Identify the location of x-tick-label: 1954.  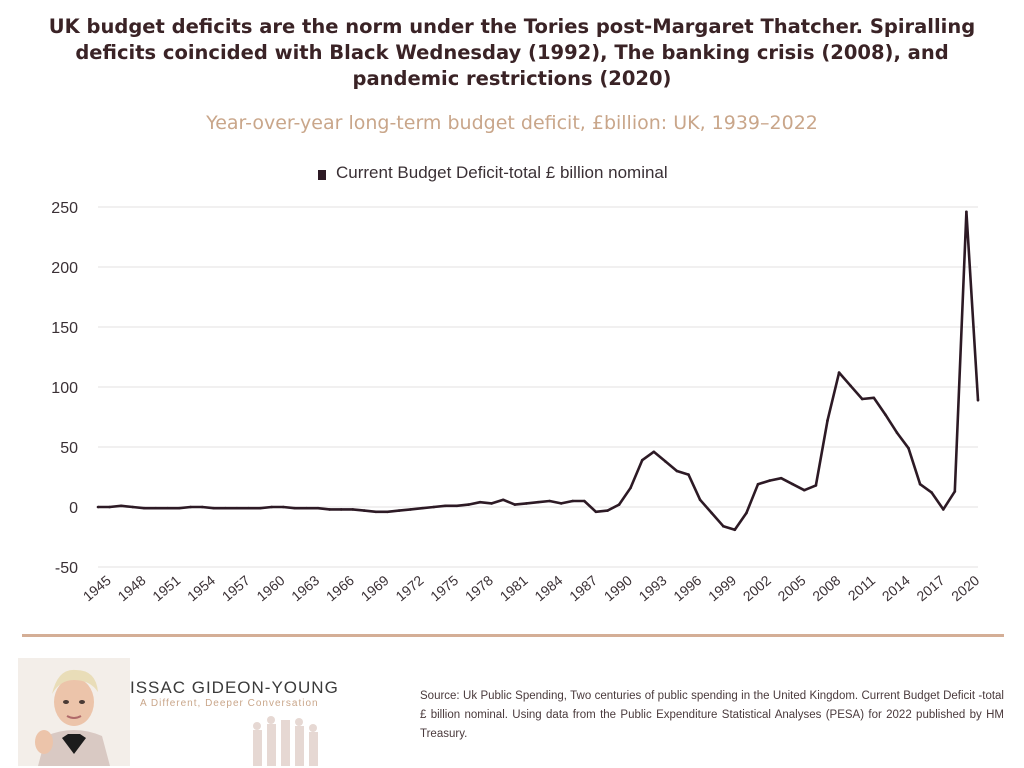
(201, 588).